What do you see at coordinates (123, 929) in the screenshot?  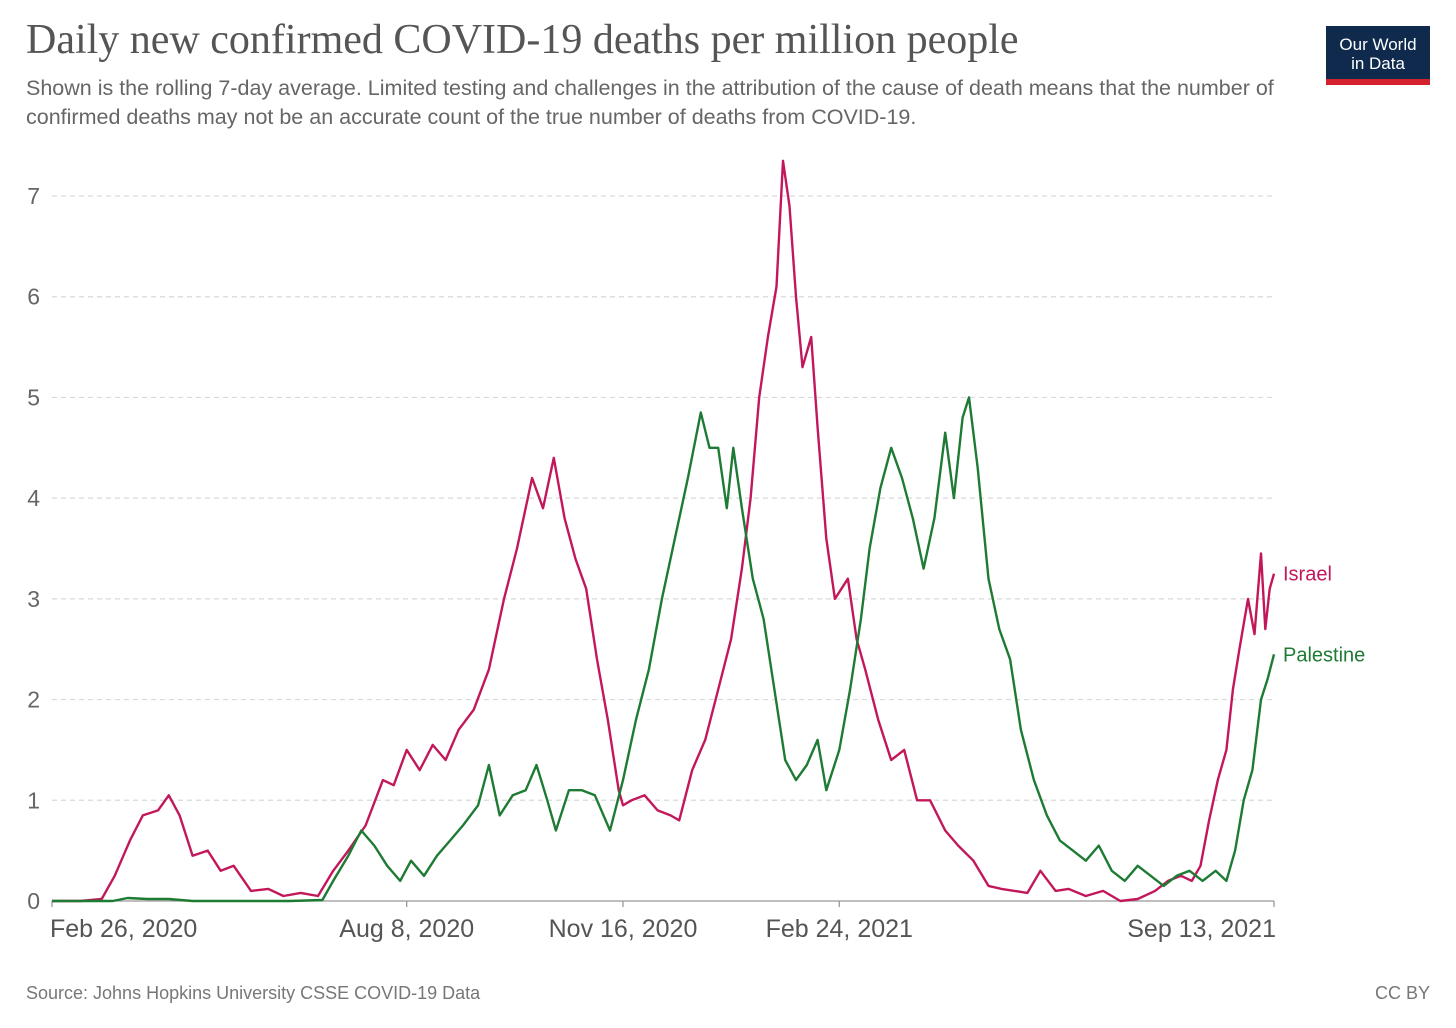 I see `x-tick-label: Feb 26, 2020` at bounding box center [123, 929].